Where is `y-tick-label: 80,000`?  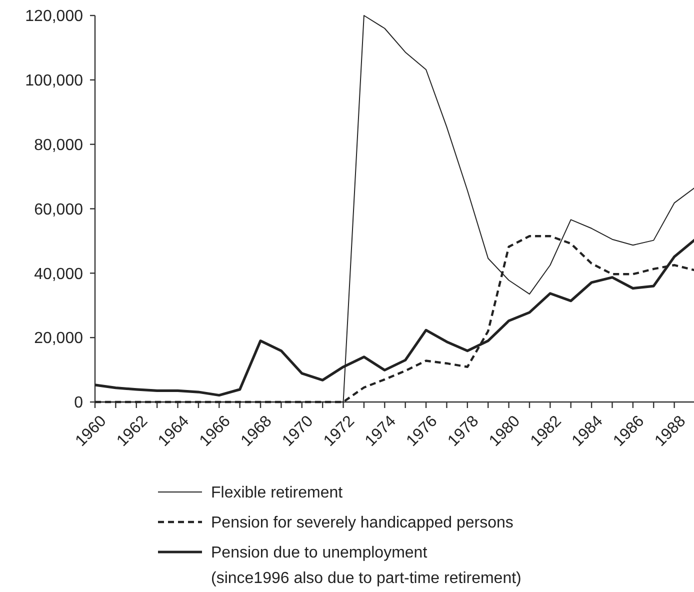
y-tick-label: 80,000 is located at coordinates (59, 145).